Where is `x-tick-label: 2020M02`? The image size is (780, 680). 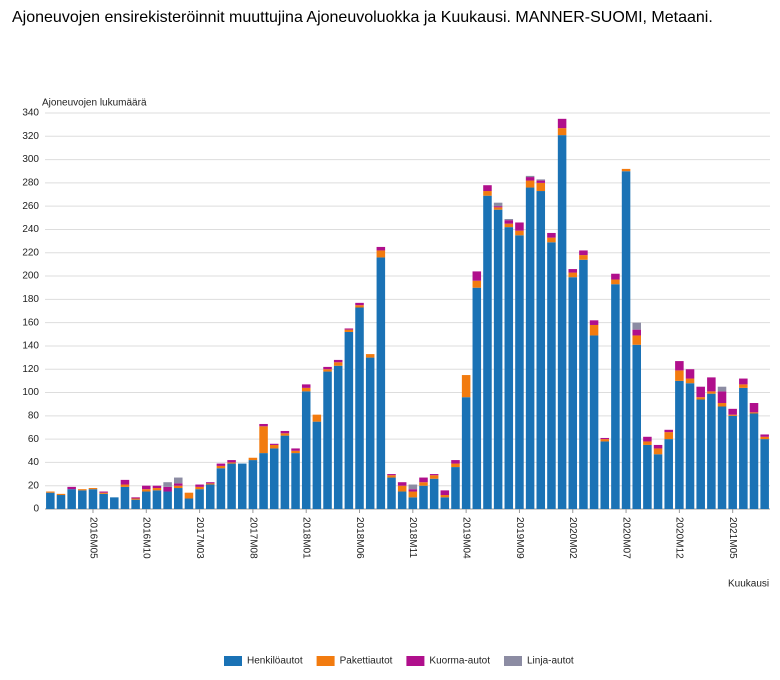 x-tick-label: 2020M02 is located at coordinates (572, 538).